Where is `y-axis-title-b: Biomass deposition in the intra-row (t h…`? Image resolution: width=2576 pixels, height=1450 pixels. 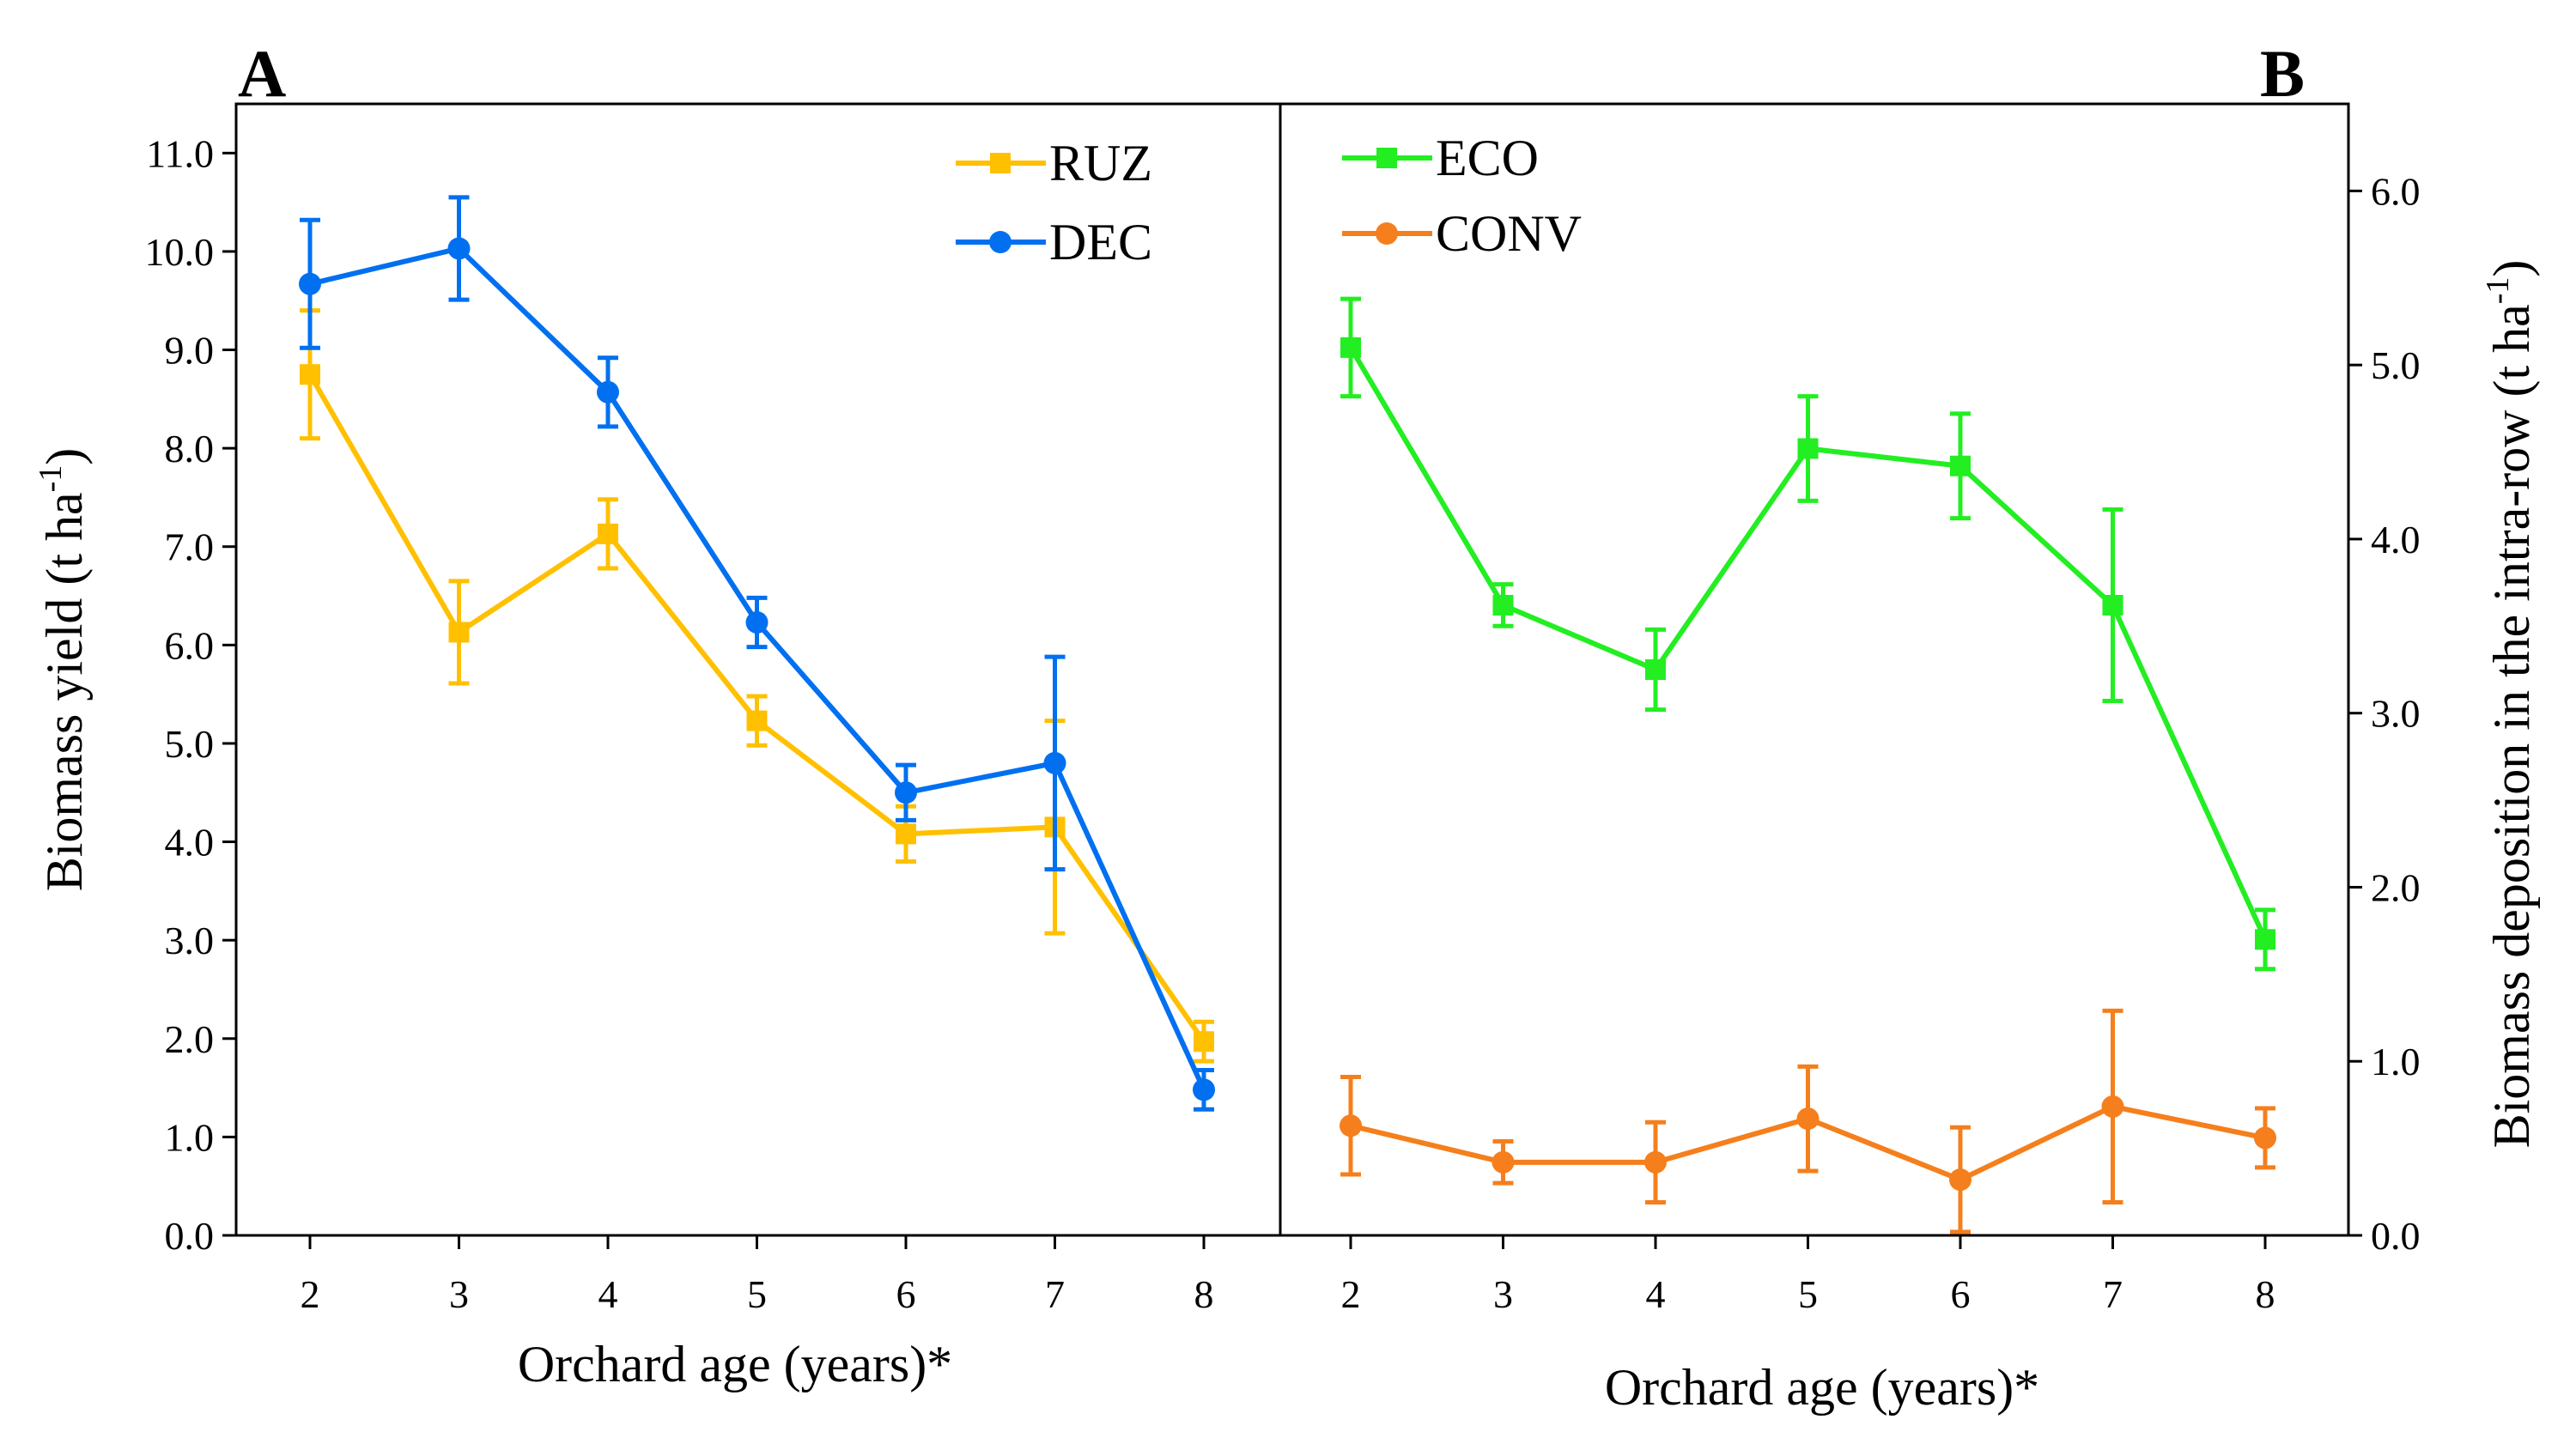
y-axis-title-b: Biomass deposition in the intra-row (t h… is located at coordinates (2510, 704).